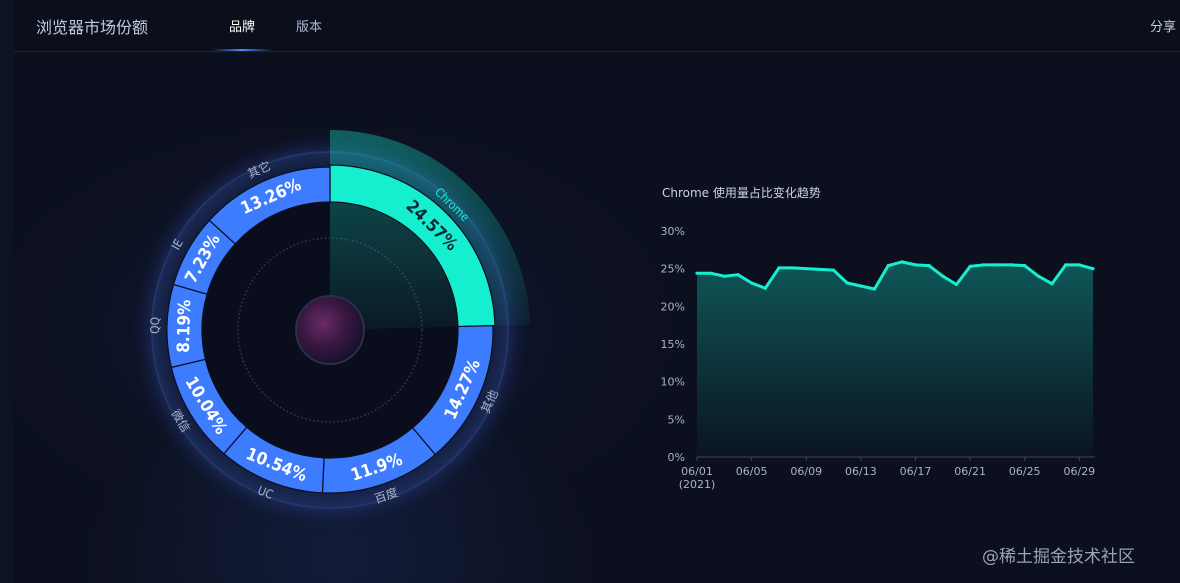  What do you see at coordinates (386, 495) in the screenshot?
I see `slice-name-label: 百度` at bounding box center [386, 495].